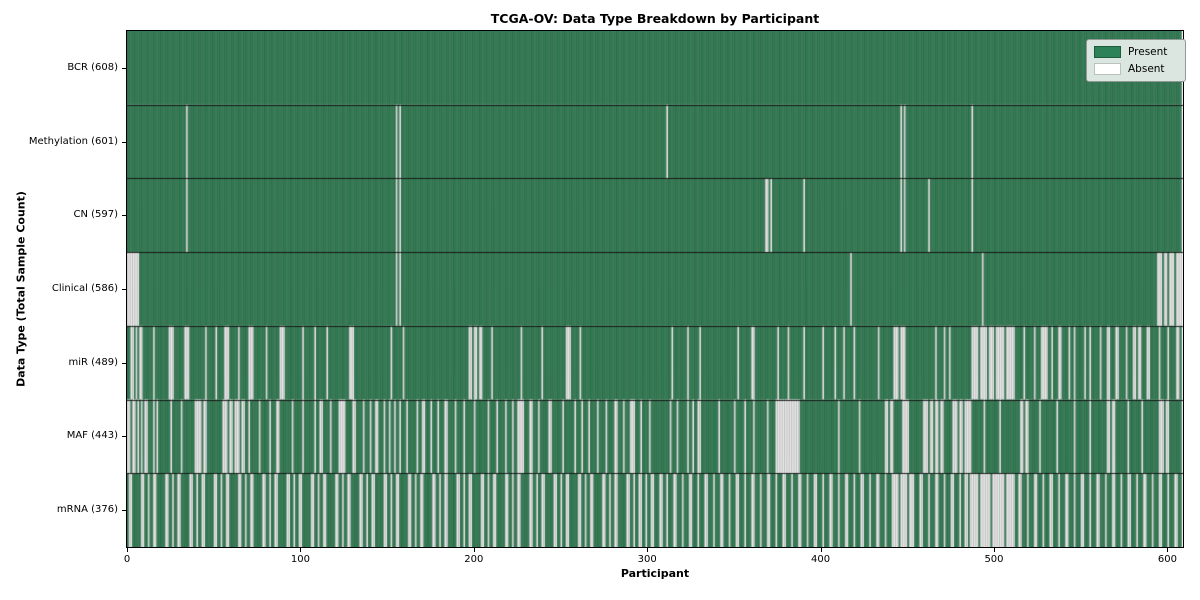  I want to click on y-tick-label-Methylation: Methylation (601), so click(73, 141).